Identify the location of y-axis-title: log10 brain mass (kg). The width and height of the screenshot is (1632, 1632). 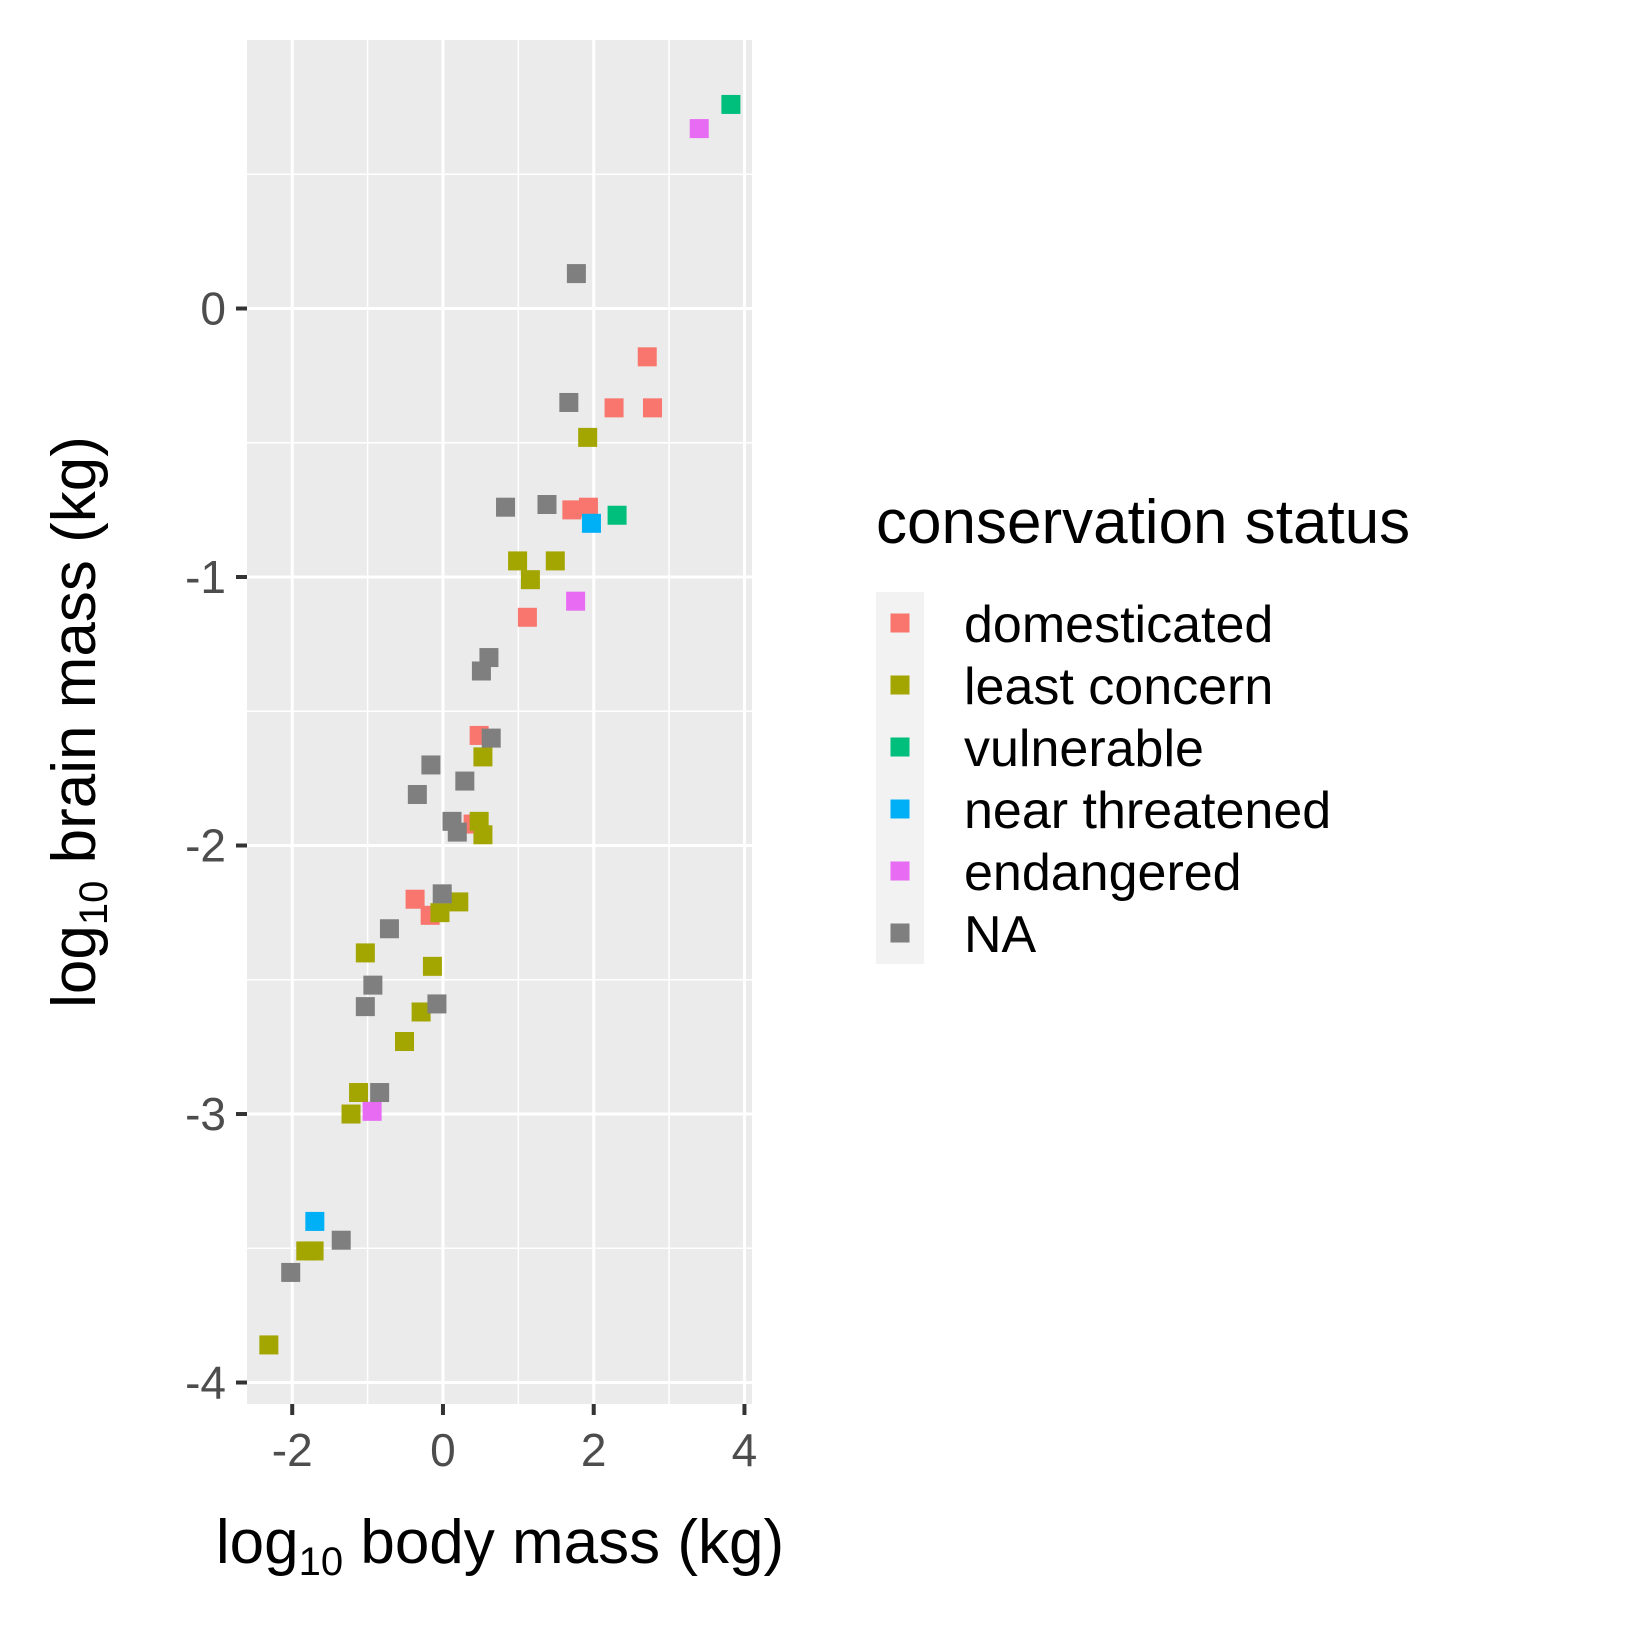
(78, 722).